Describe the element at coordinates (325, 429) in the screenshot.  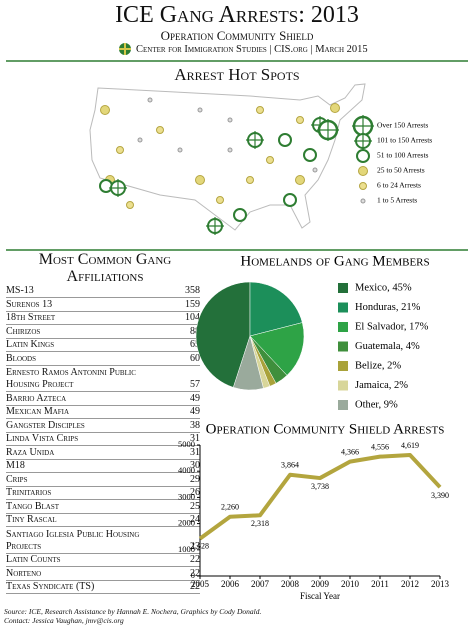
I see `chart-title: Operation Community Shield Arrests` at that location.